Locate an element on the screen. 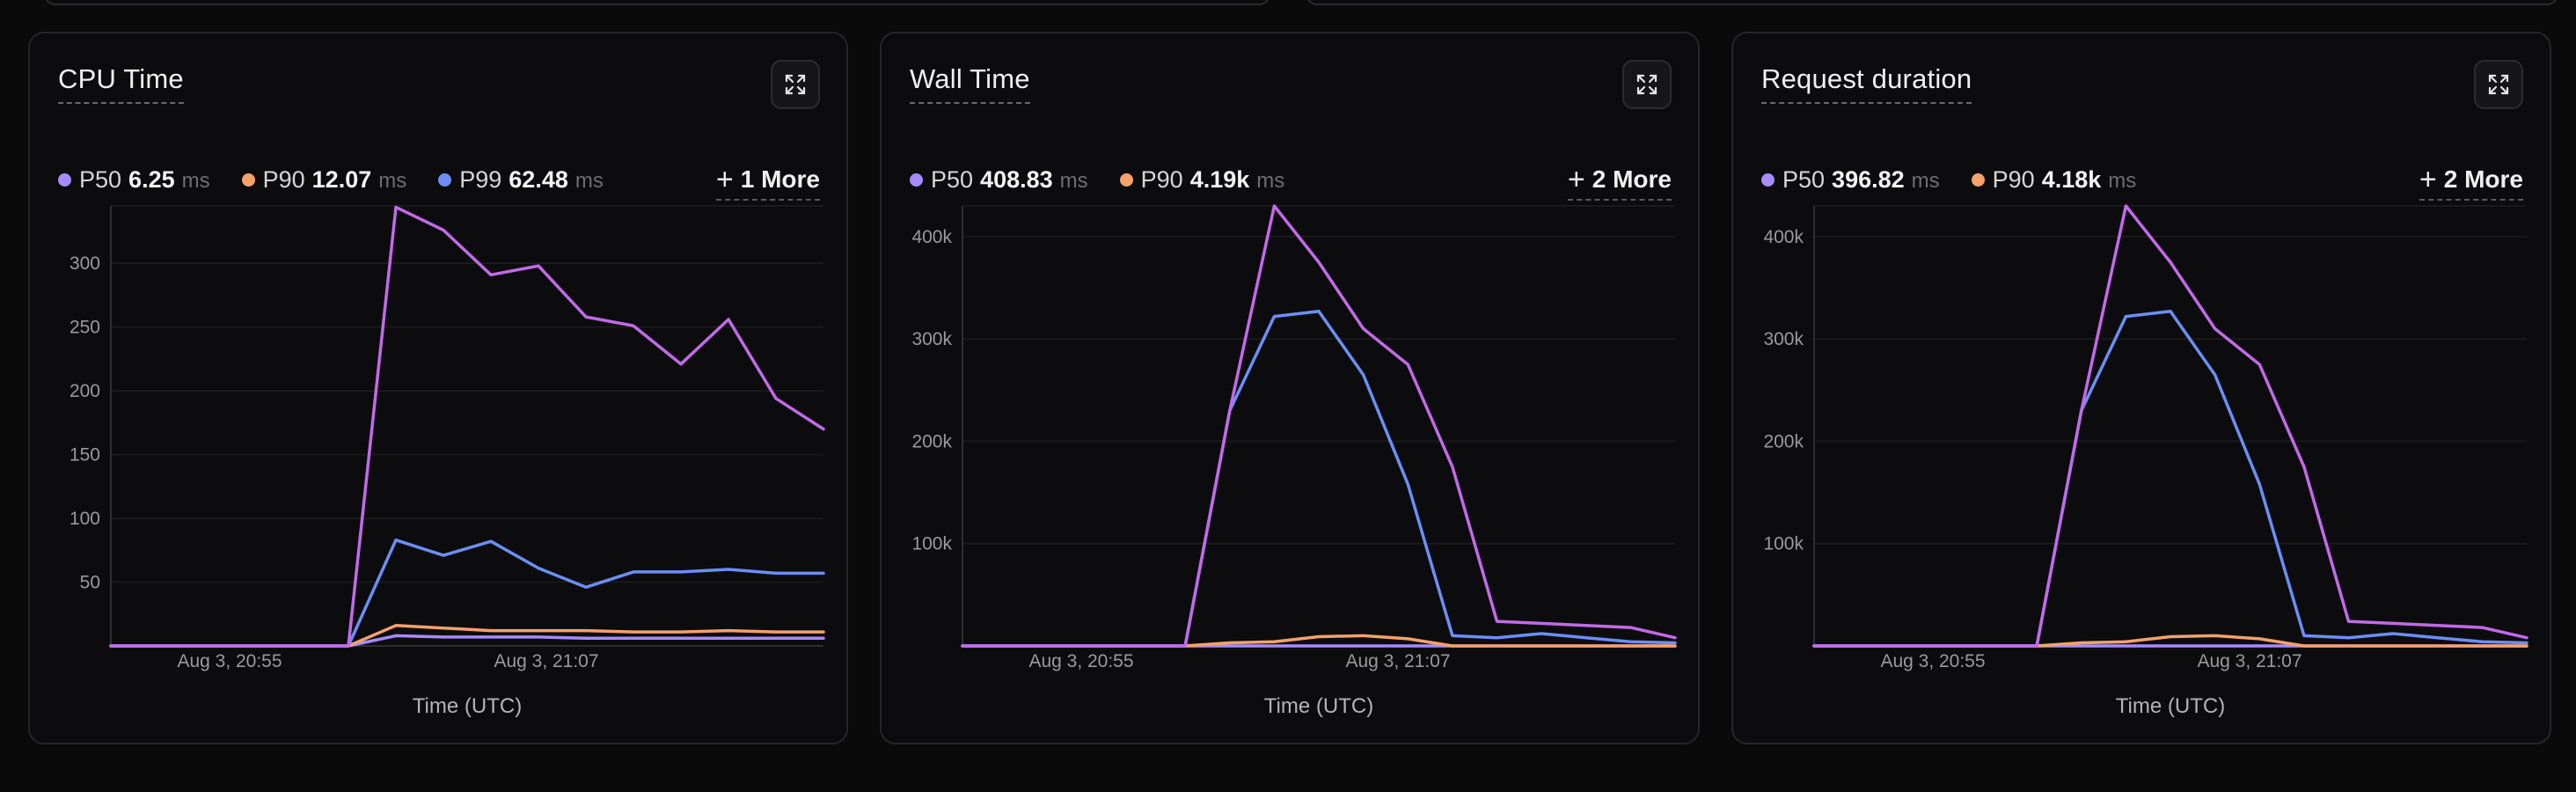 The image size is (2576, 792). y-tick-label: 300 is located at coordinates (85, 263).